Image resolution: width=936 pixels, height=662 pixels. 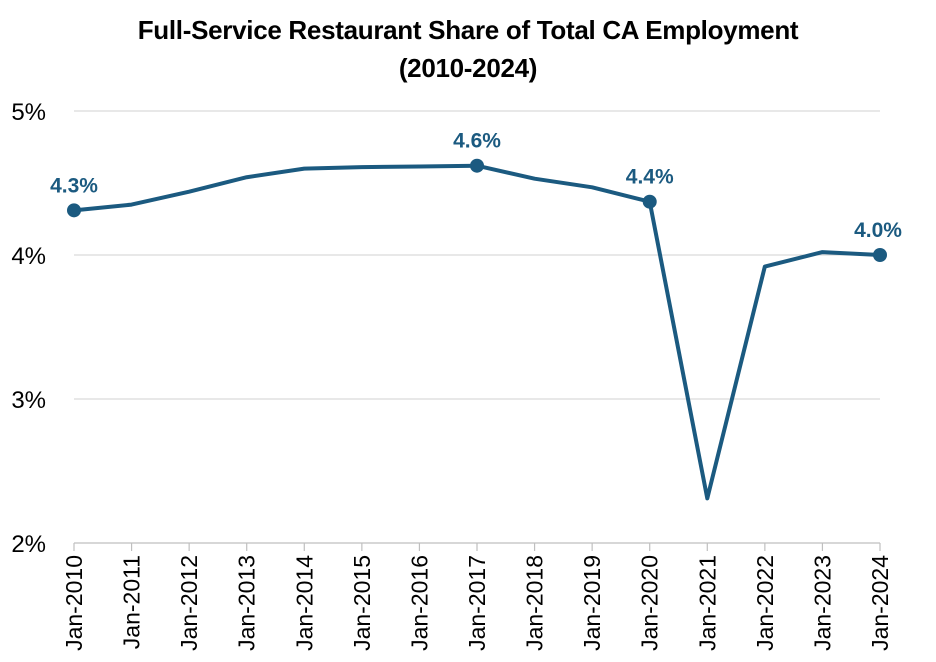 I want to click on chart-subtitle: (2010-2024), so click(x=468, y=68).